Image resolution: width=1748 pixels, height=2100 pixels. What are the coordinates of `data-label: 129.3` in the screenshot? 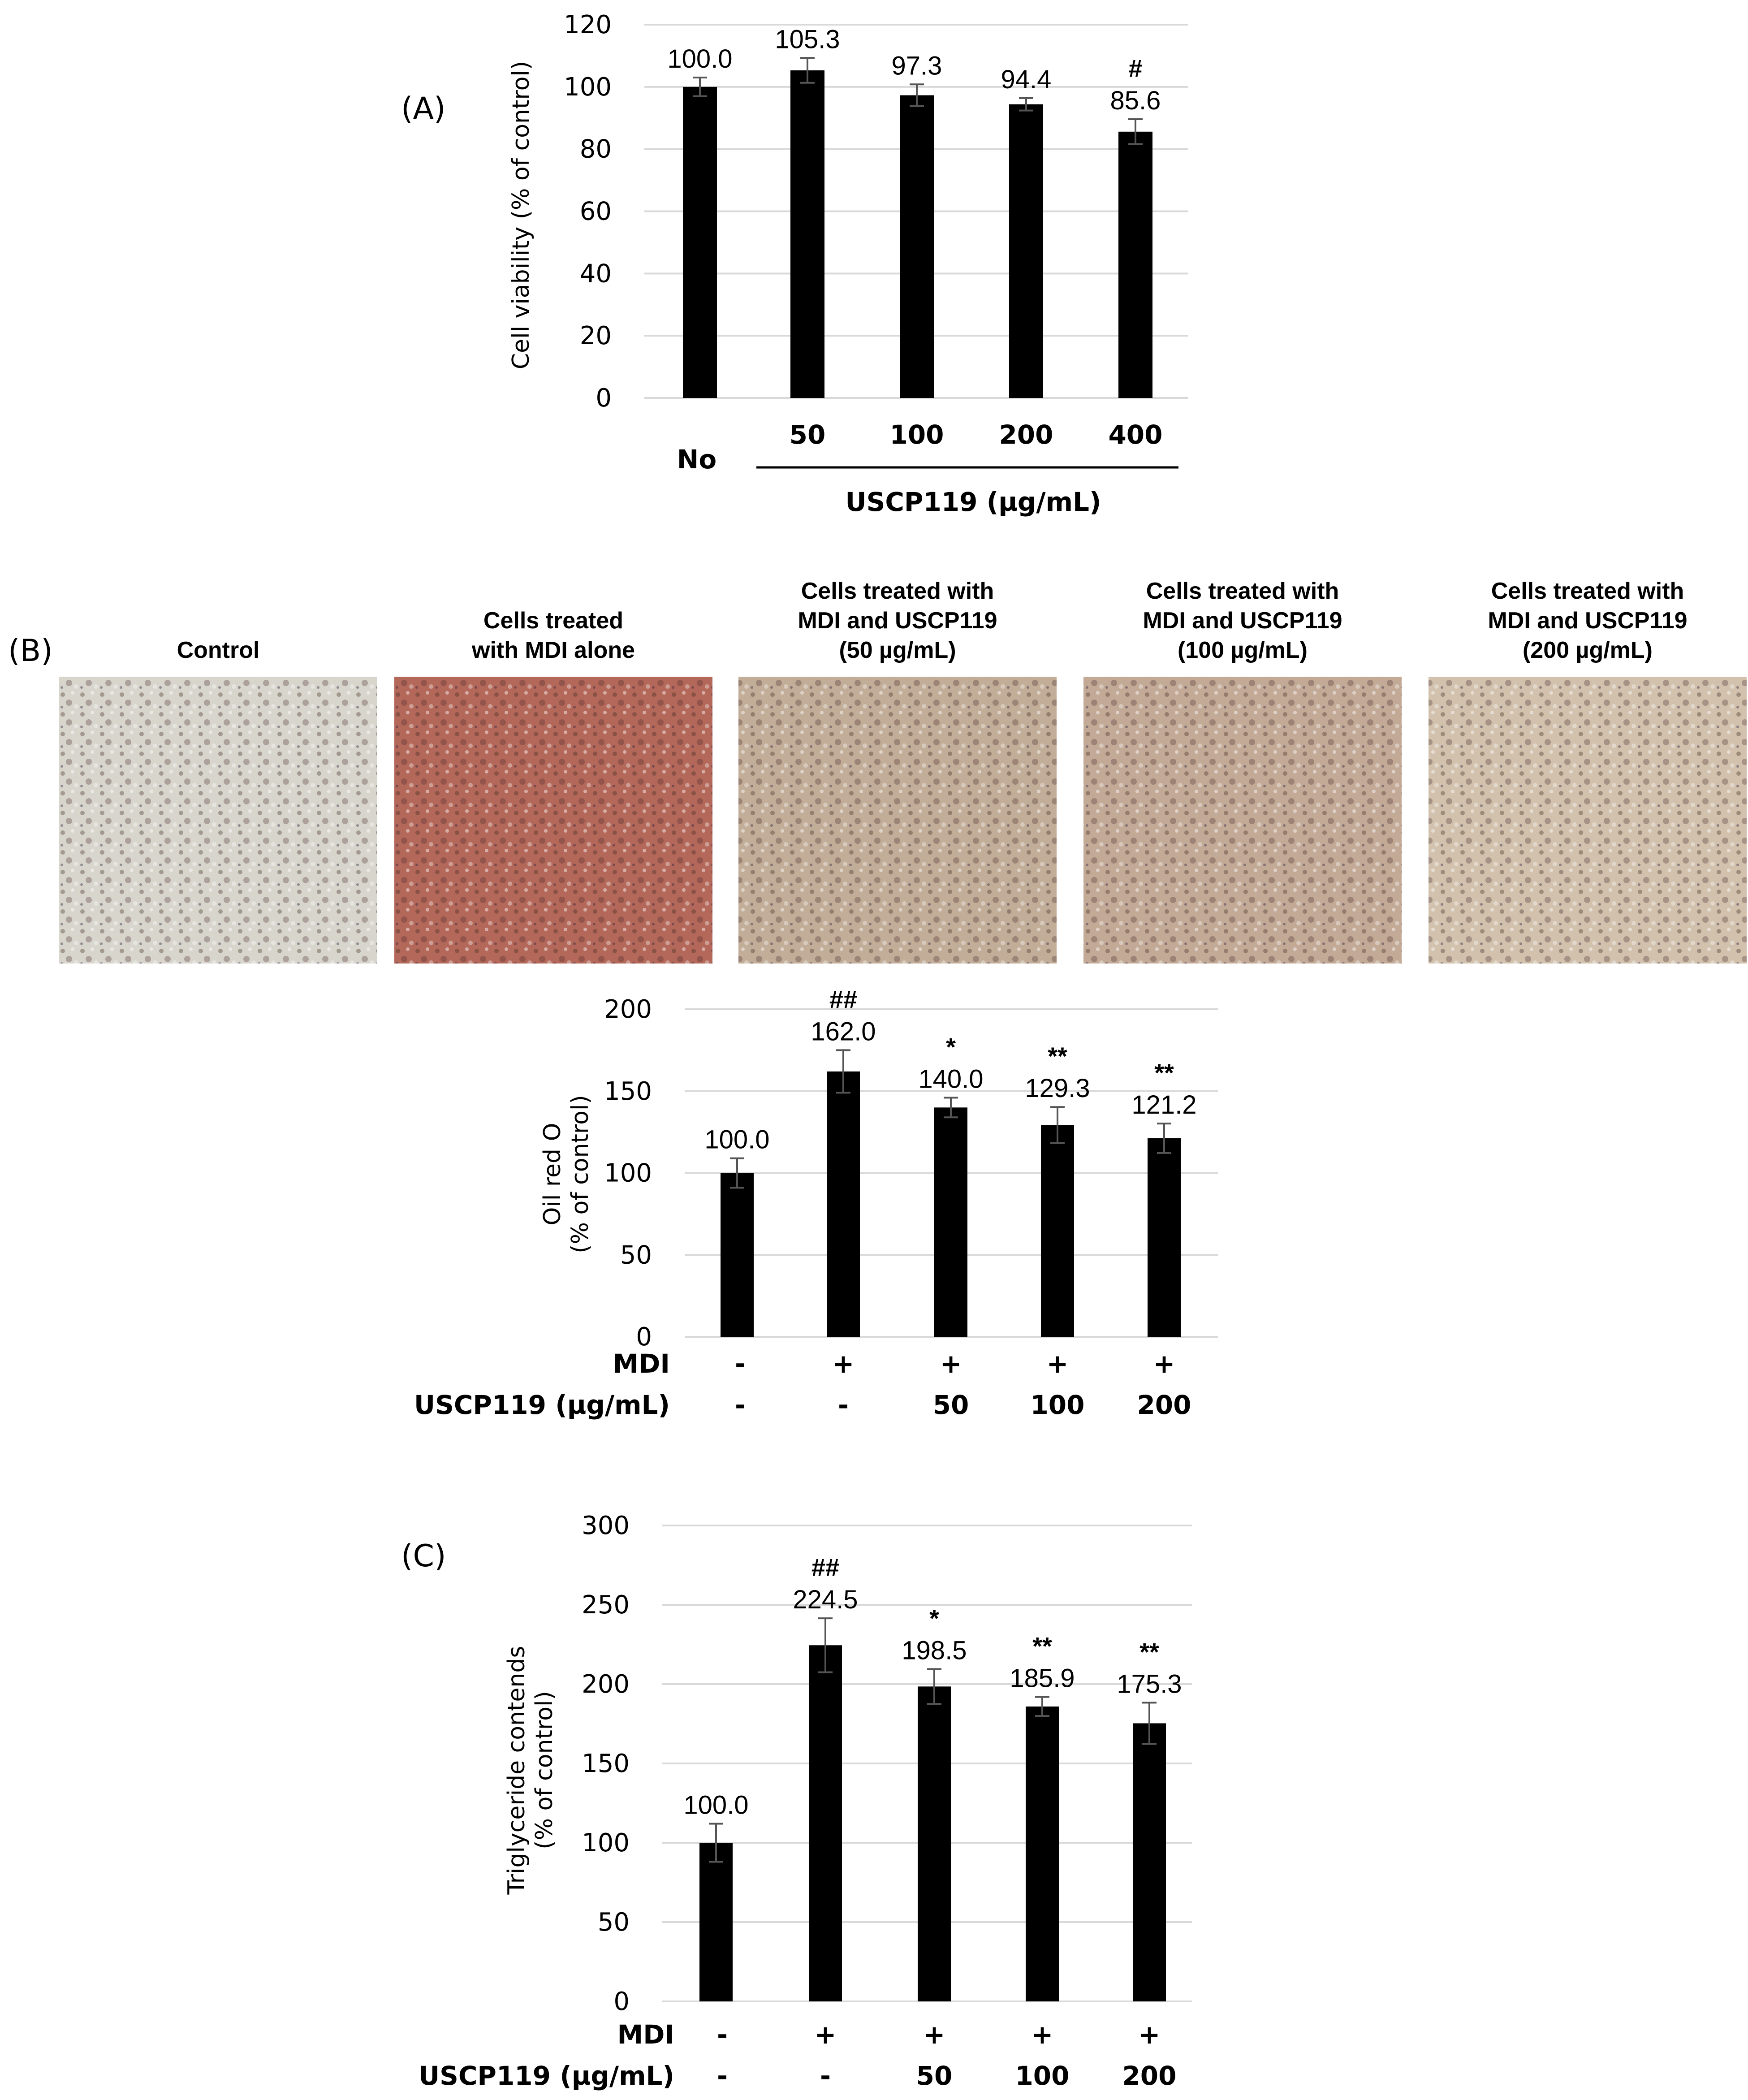 It's located at (1057, 1088).